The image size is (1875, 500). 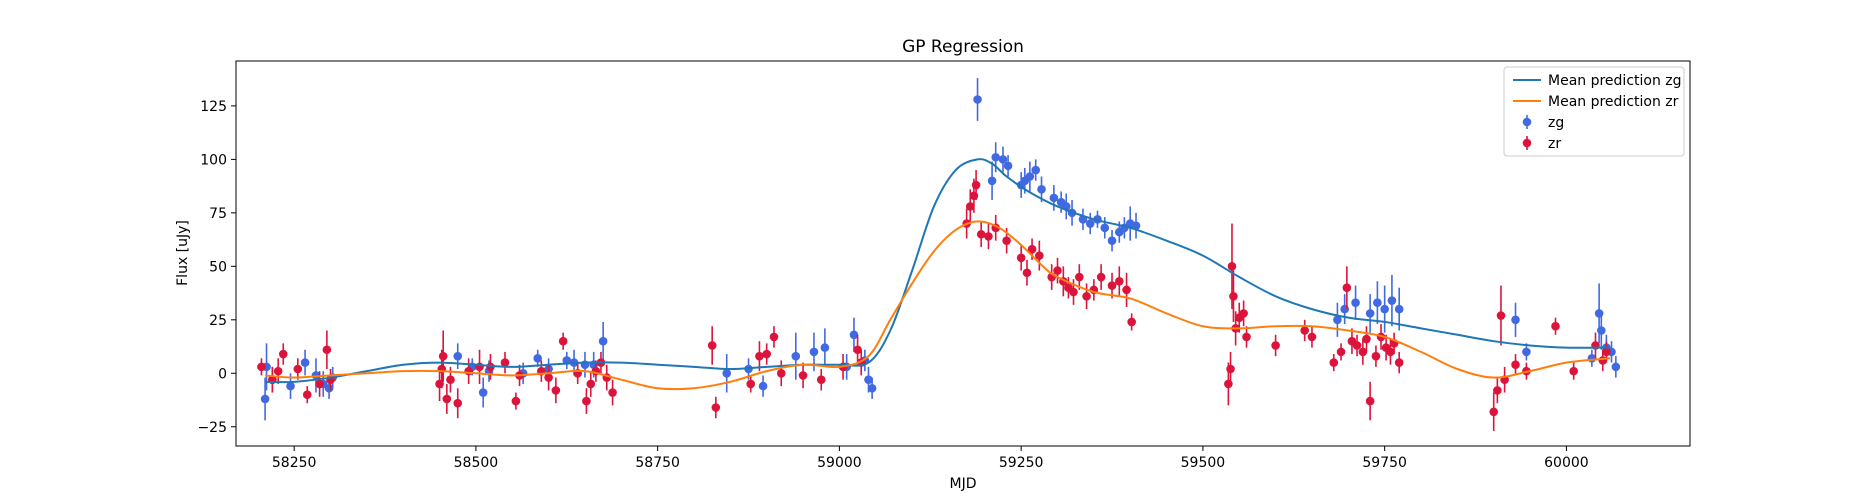 I want to click on legend-item: zr, so click(x=1541, y=144).